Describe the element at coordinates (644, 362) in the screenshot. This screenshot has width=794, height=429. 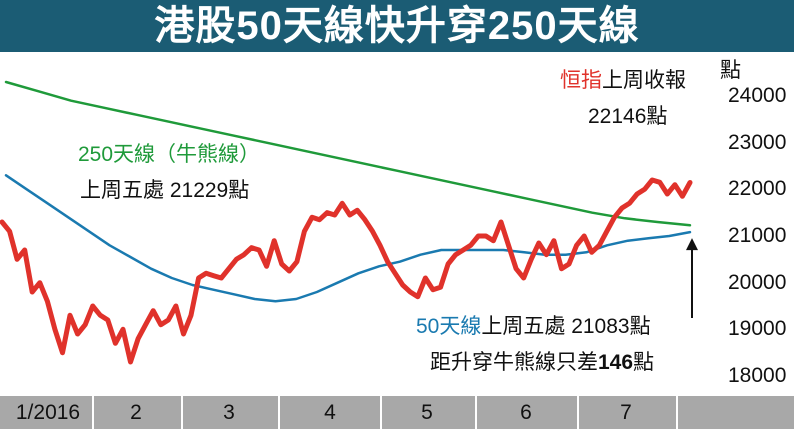
I see `gap-suffix: 點` at that location.